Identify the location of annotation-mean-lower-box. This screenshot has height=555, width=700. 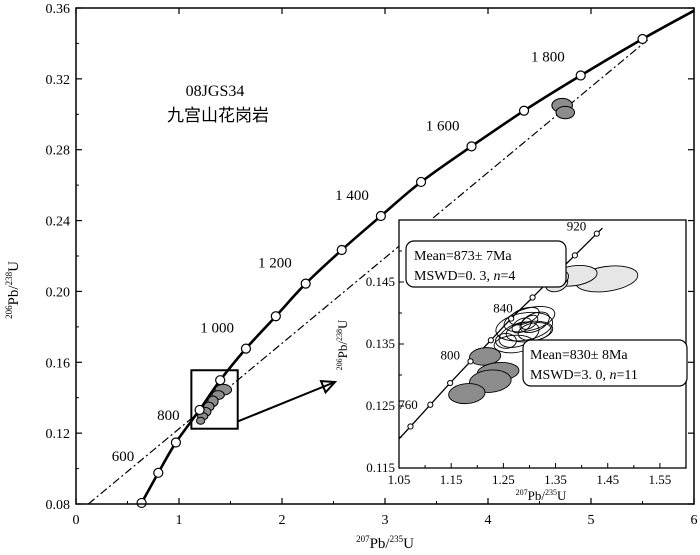
(605, 363).